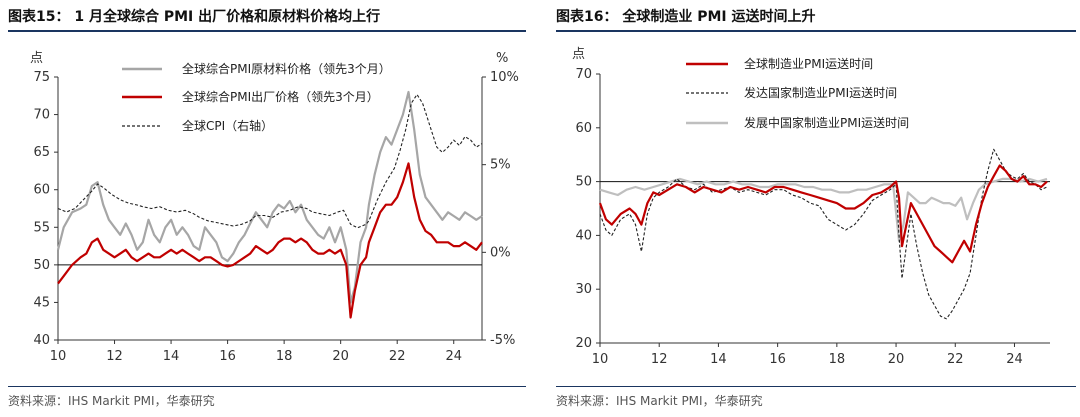 Image resolution: width=1080 pixels, height=417 pixels. I want to click on y-right-tick-label: 0%, so click(500, 252).